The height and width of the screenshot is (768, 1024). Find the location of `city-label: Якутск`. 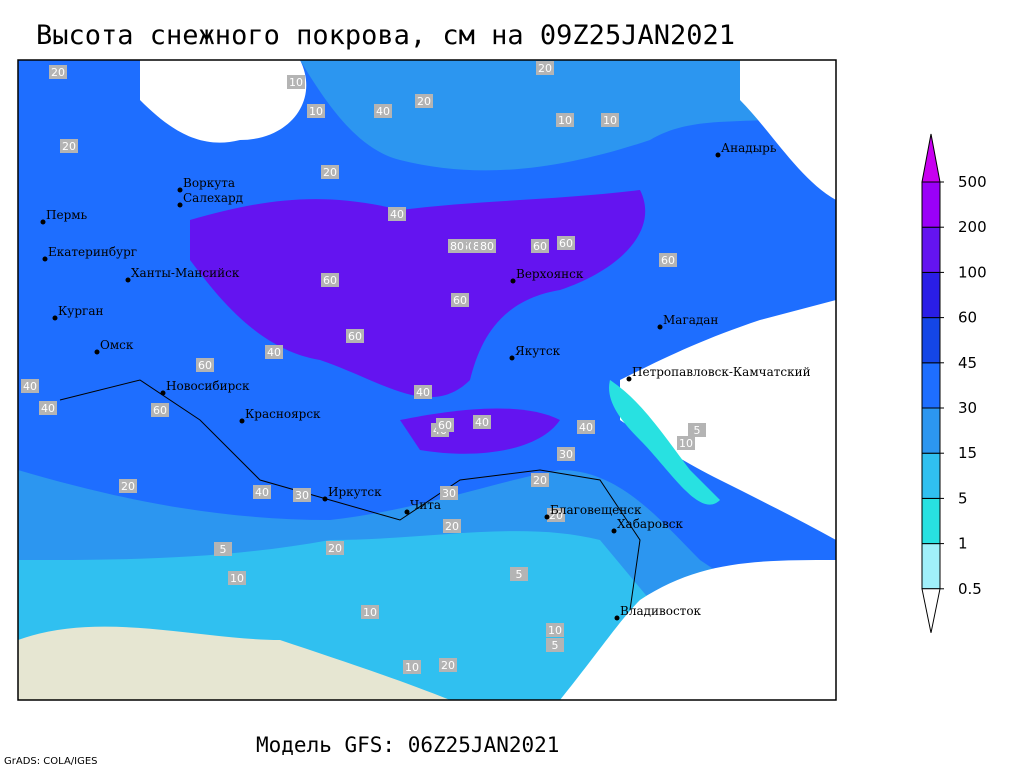

city-label: Якутск is located at coordinates (538, 351).